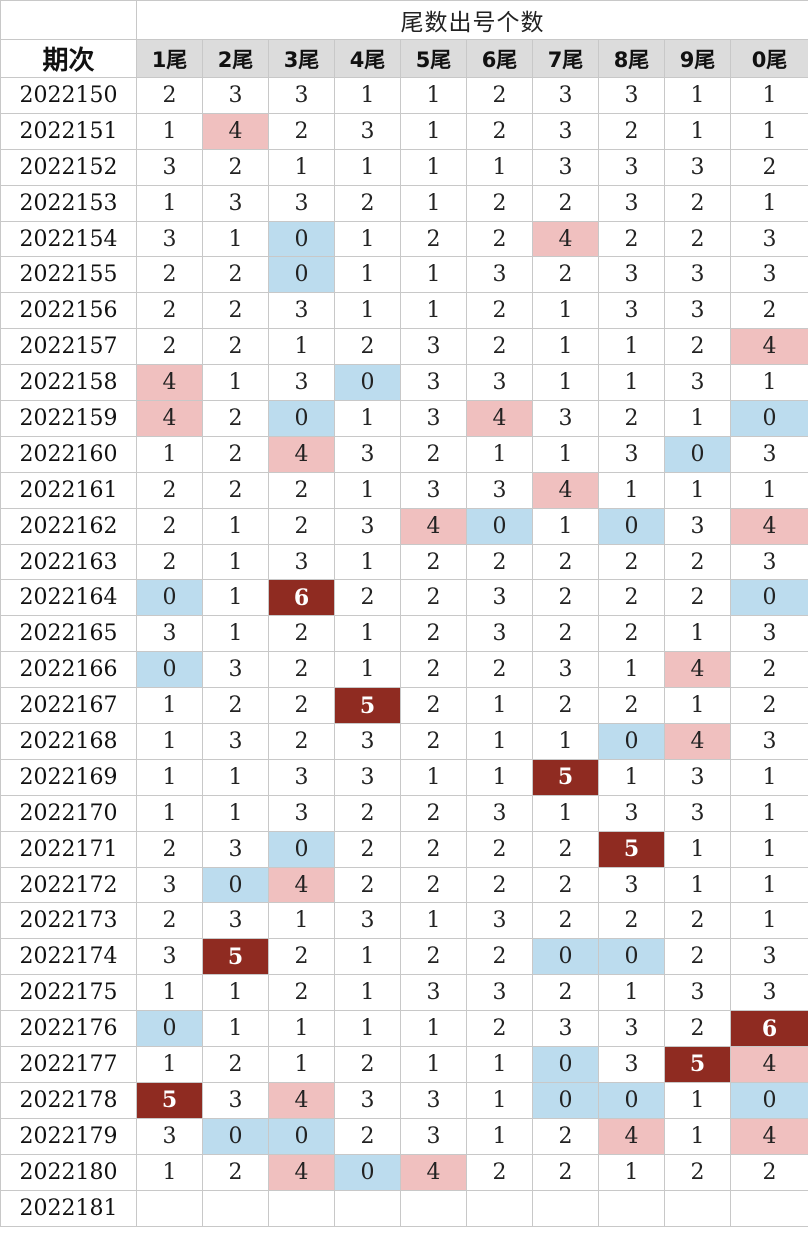  What do you see at coordinates (68, 418) in the screenshot?
I see `period-cell: 2022159` at bounding box center [68, 418].